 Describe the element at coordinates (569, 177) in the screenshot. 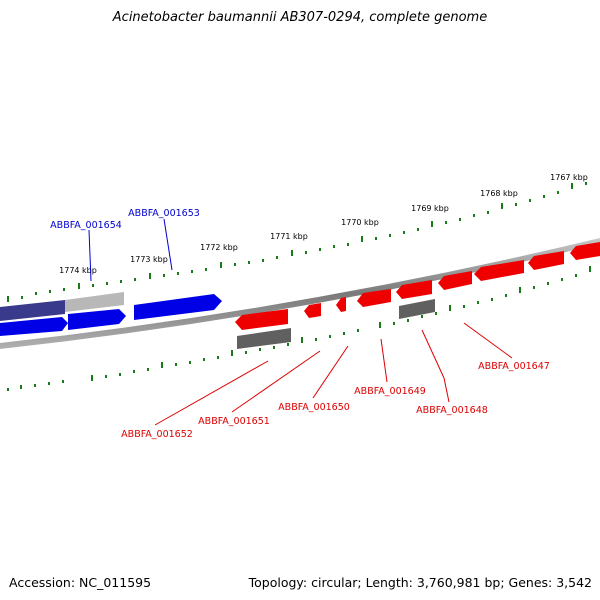

I see `scale-label: 1767 kbp` at that location.